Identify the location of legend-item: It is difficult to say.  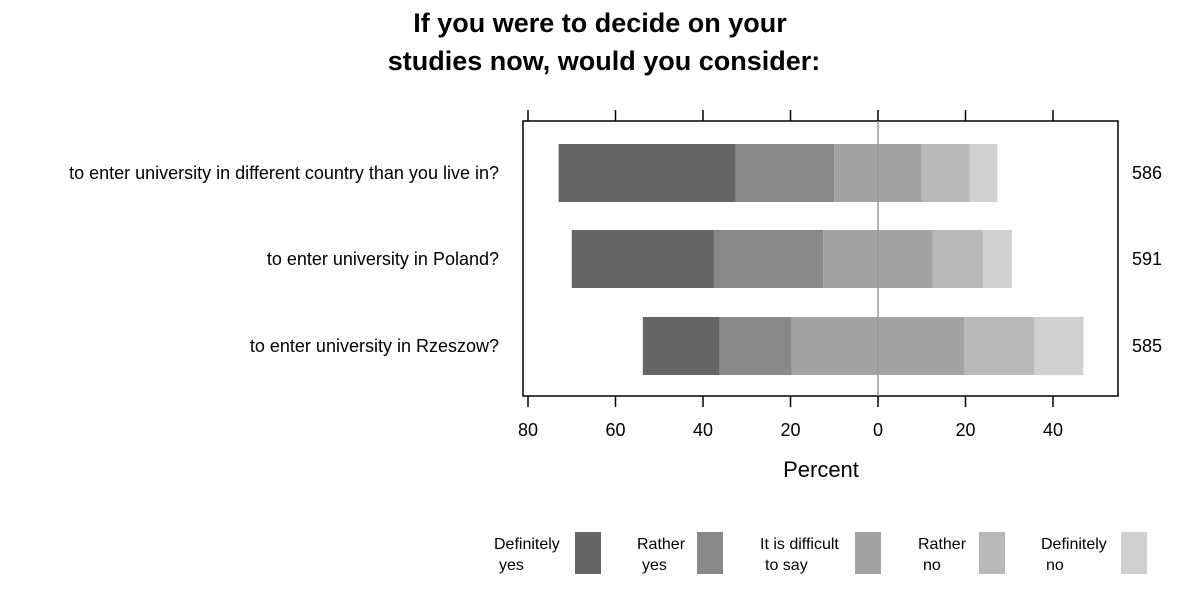
(820, 553).